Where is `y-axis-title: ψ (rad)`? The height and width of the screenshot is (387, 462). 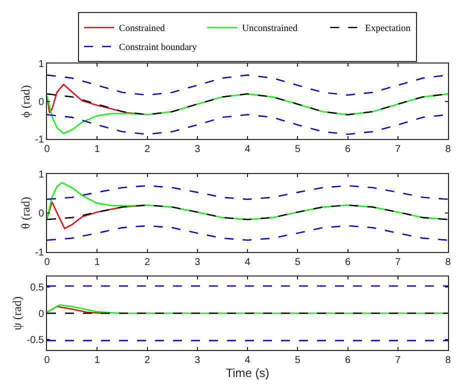
y-axis-title: ψ (rad) is located at coordinates (17, 313).